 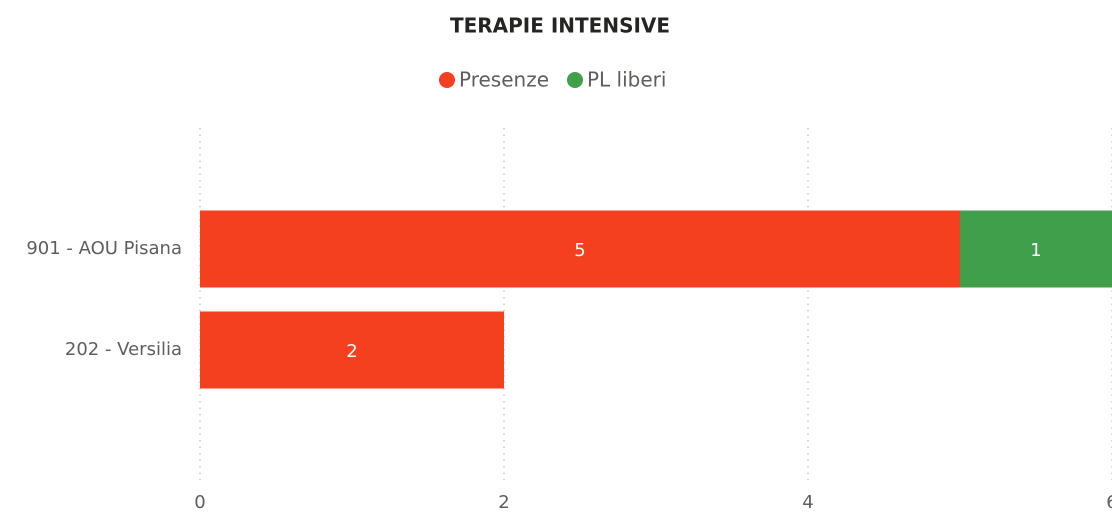 I want to click on data-label: 5, so click(x=579, y=250).